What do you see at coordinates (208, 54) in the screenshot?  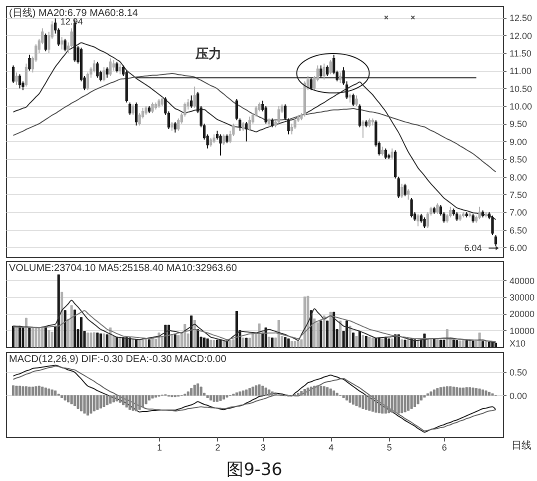 I see `annotation: 压力` at bounding box center [208, 54].